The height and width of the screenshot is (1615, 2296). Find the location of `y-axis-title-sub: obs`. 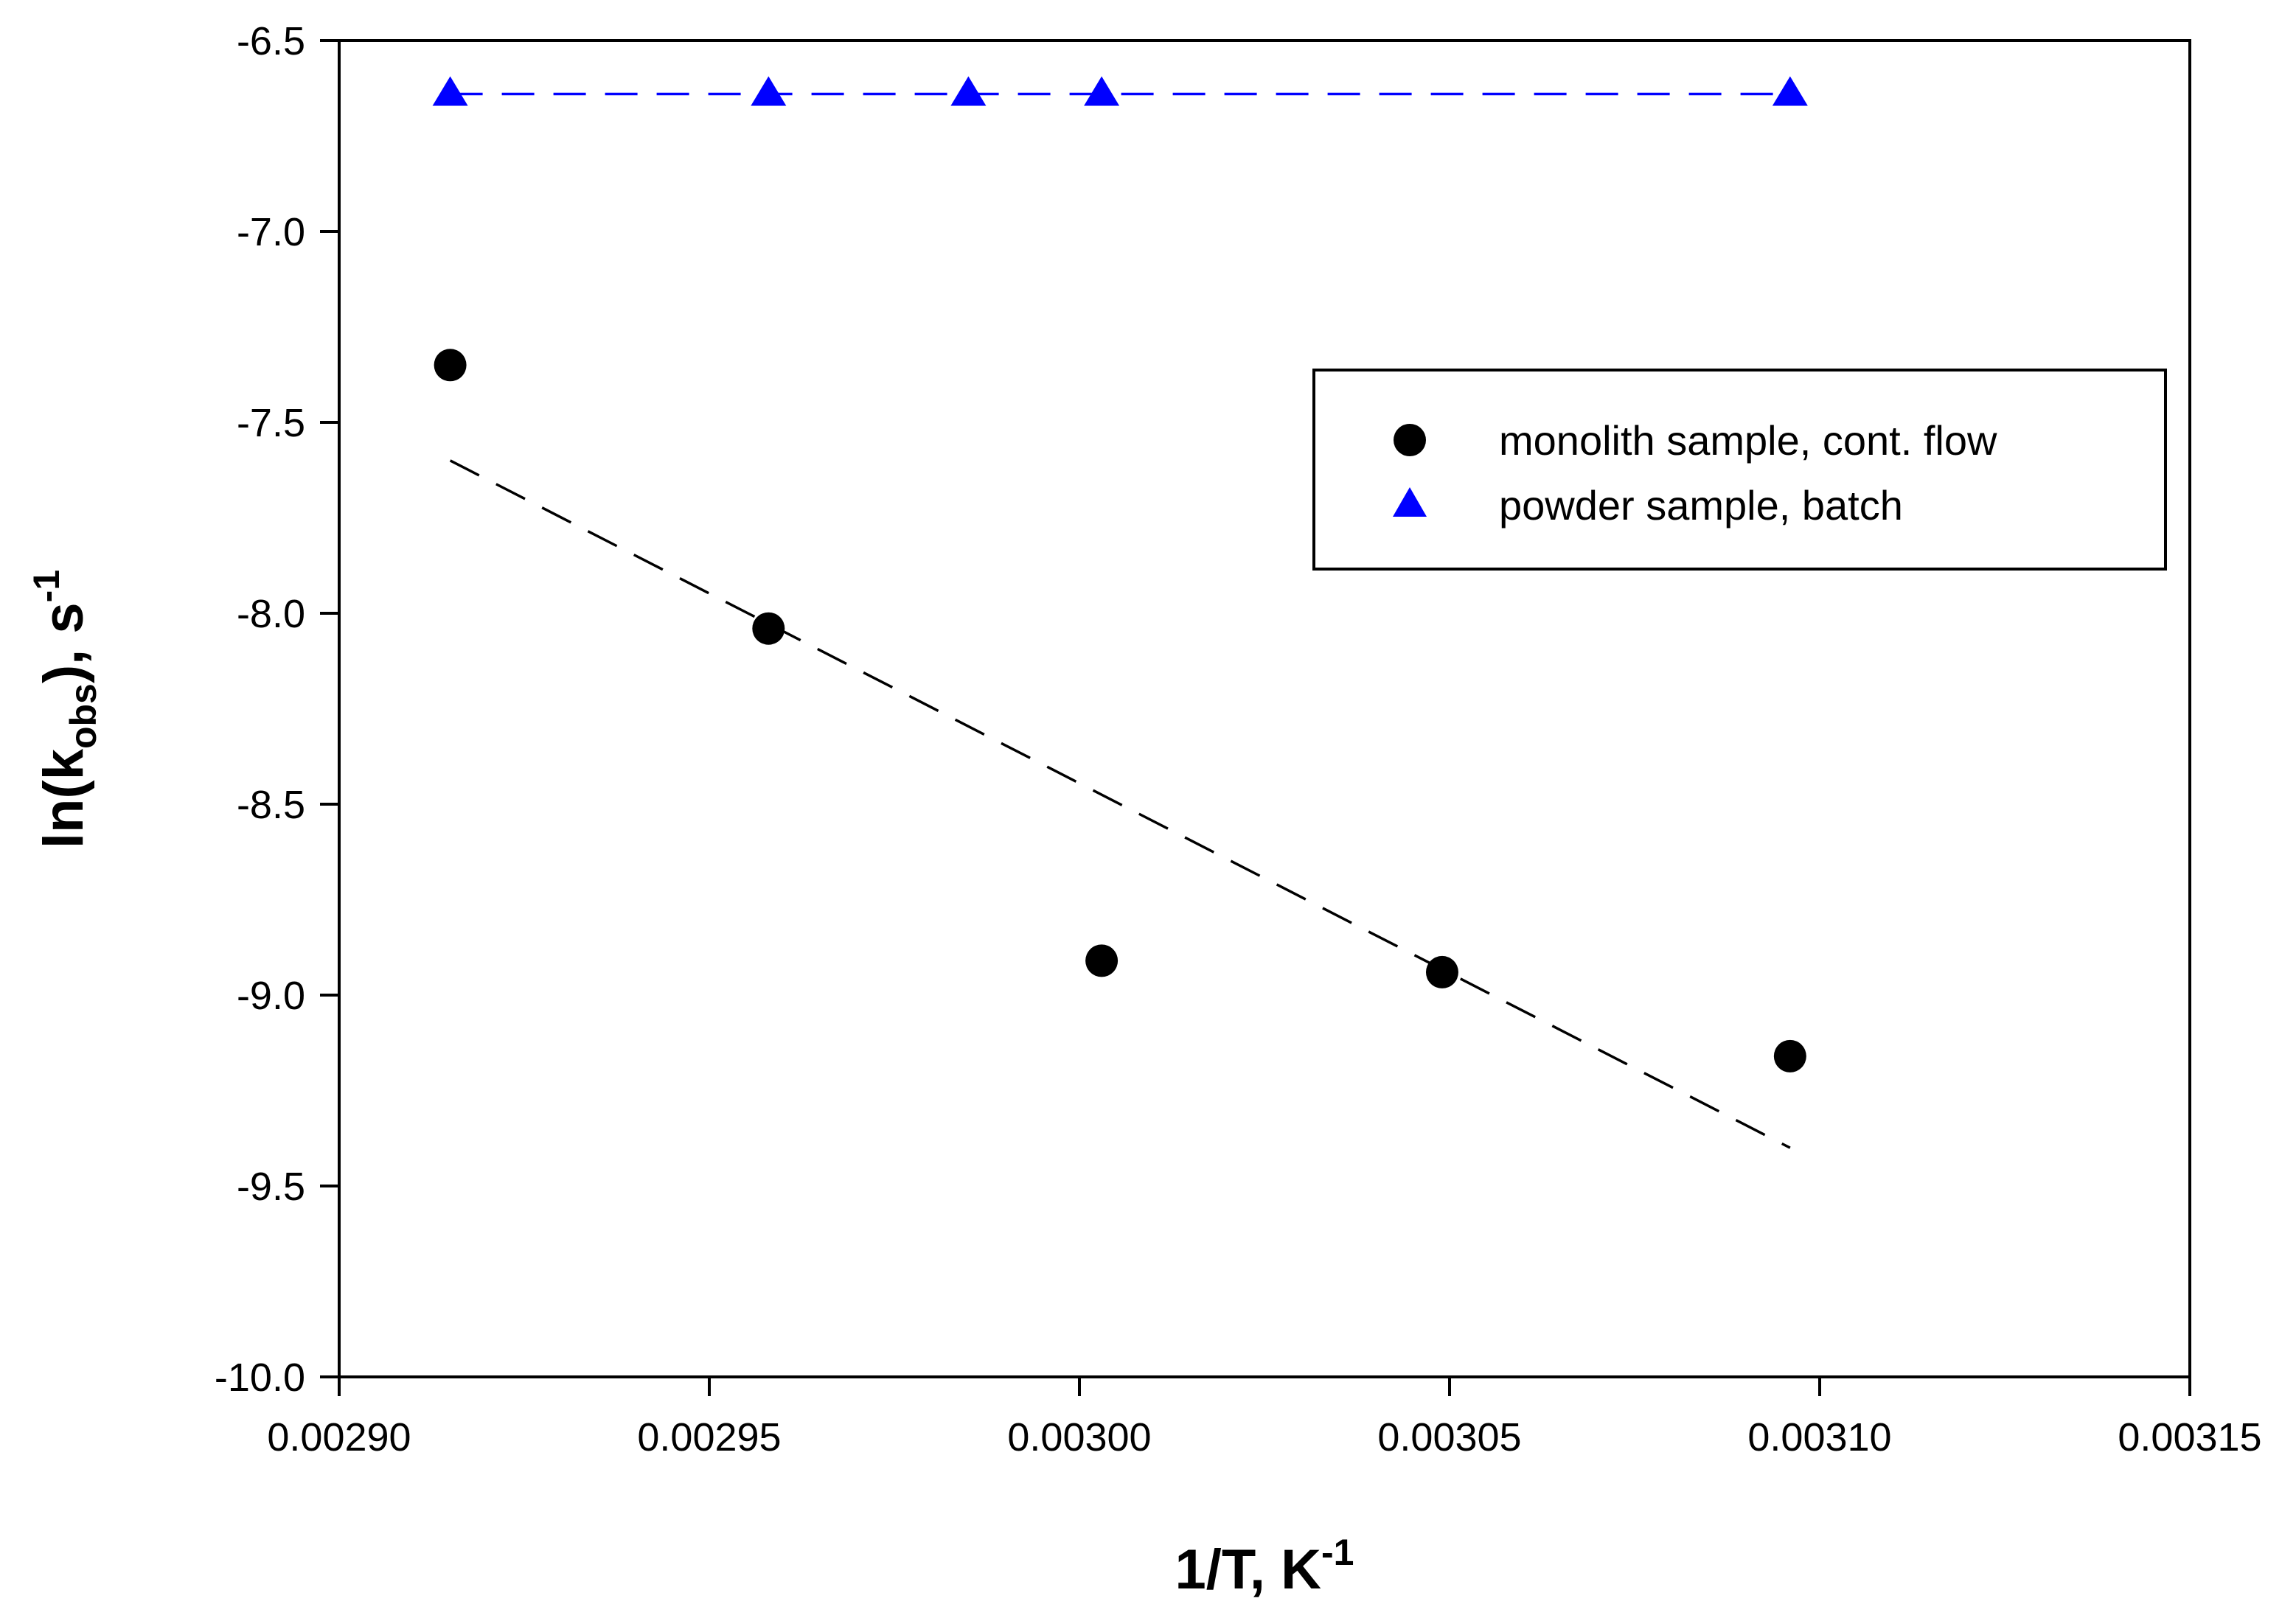

y-axis-title-sub: obs is located at coordinates (83, 716).